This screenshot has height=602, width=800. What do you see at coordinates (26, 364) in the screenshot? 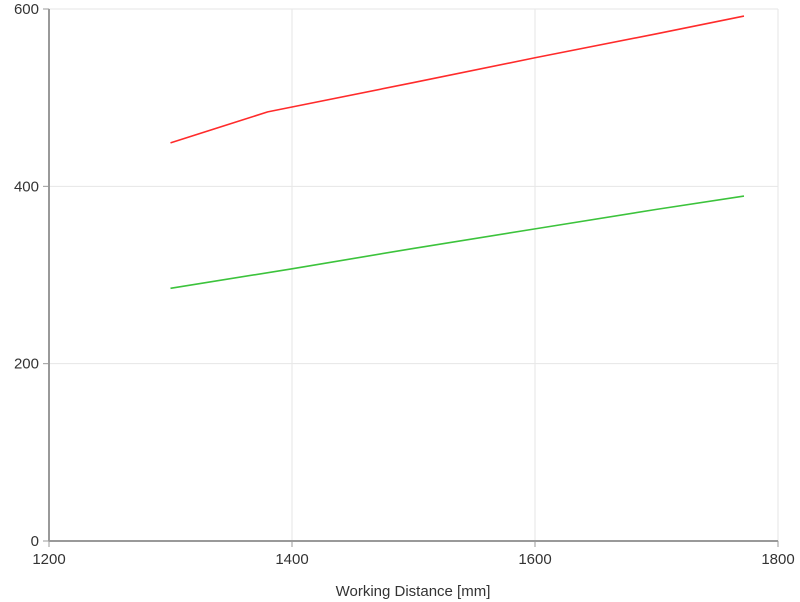
I see `y-tick-label-200: 200` at bounding box center [26, 364].